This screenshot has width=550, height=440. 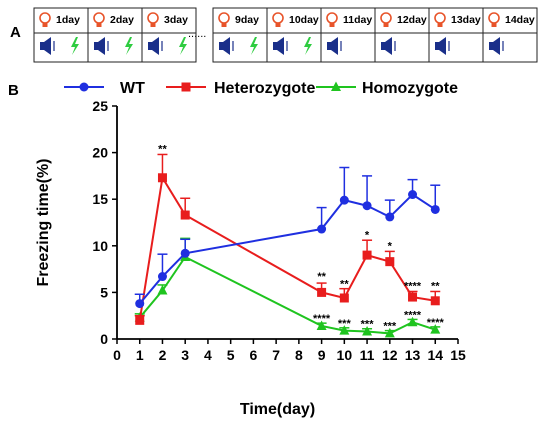 What do you see at coordinates (169, 35) in the screenshot?
I see `day-box: 3day` at bounding box center [169, 35].